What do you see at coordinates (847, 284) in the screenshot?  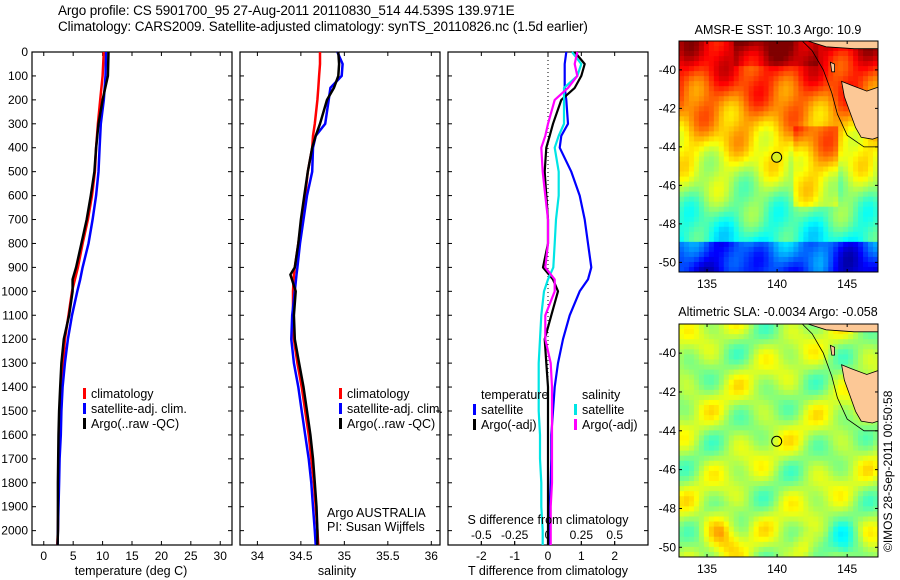 I see `map-x-tick-label: 145` at bounding box center [847, 284].